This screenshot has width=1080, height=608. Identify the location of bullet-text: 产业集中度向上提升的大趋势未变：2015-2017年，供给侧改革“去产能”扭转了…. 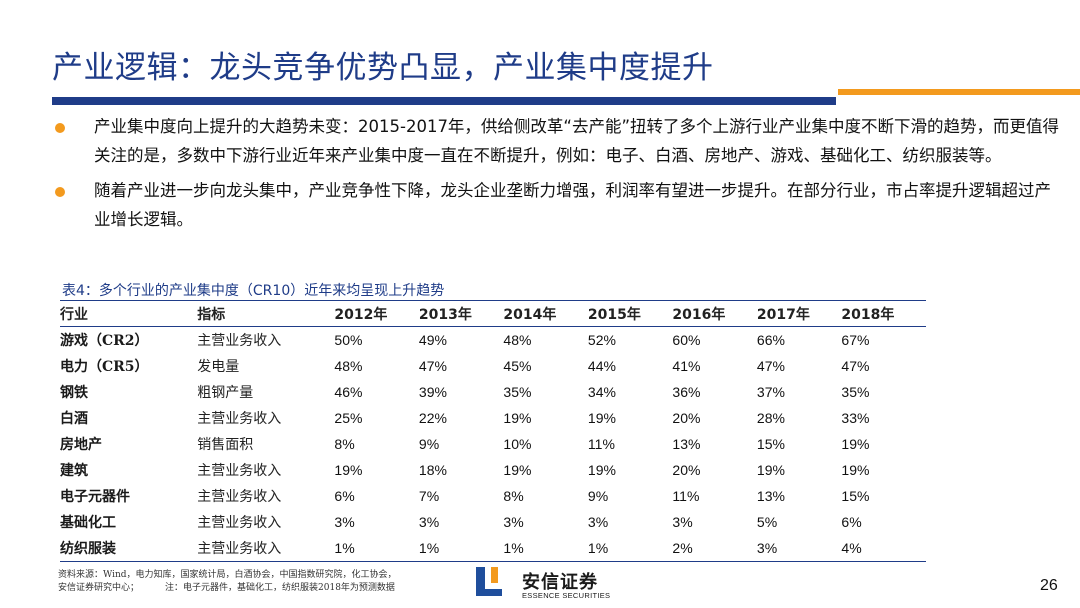
(577, 141).